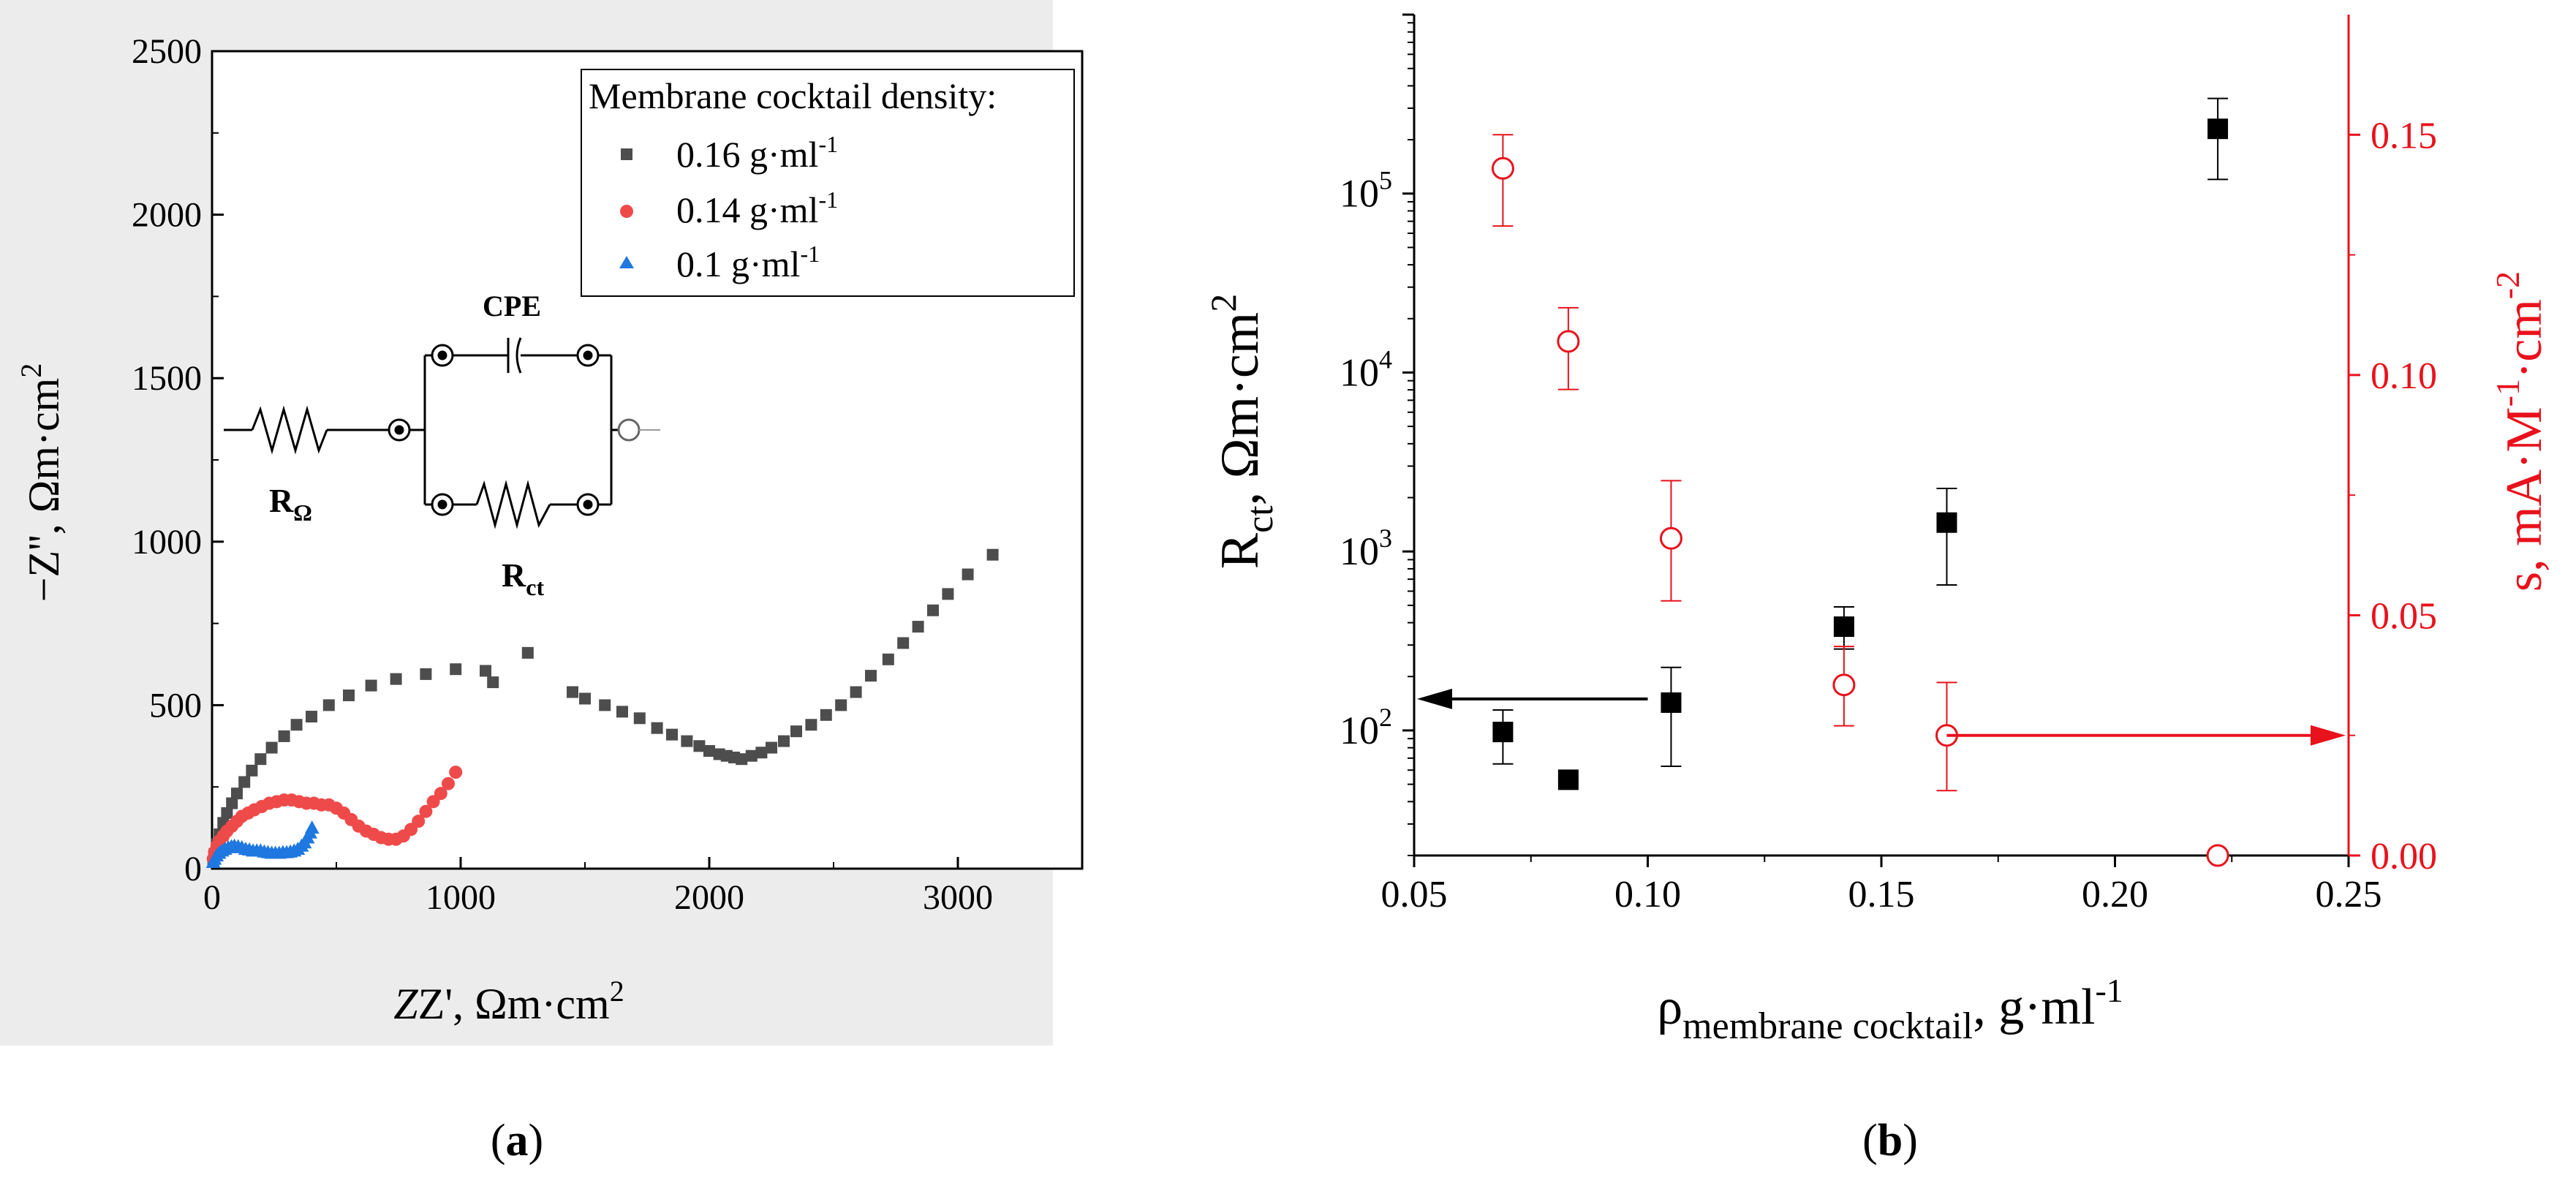 This screenshot has height=1186, width=2576. What do you see at coordinates (2404, 856) in the screenshot?
I see `y-right-tick-label: 0.00` at bounding box center [2404, 856].